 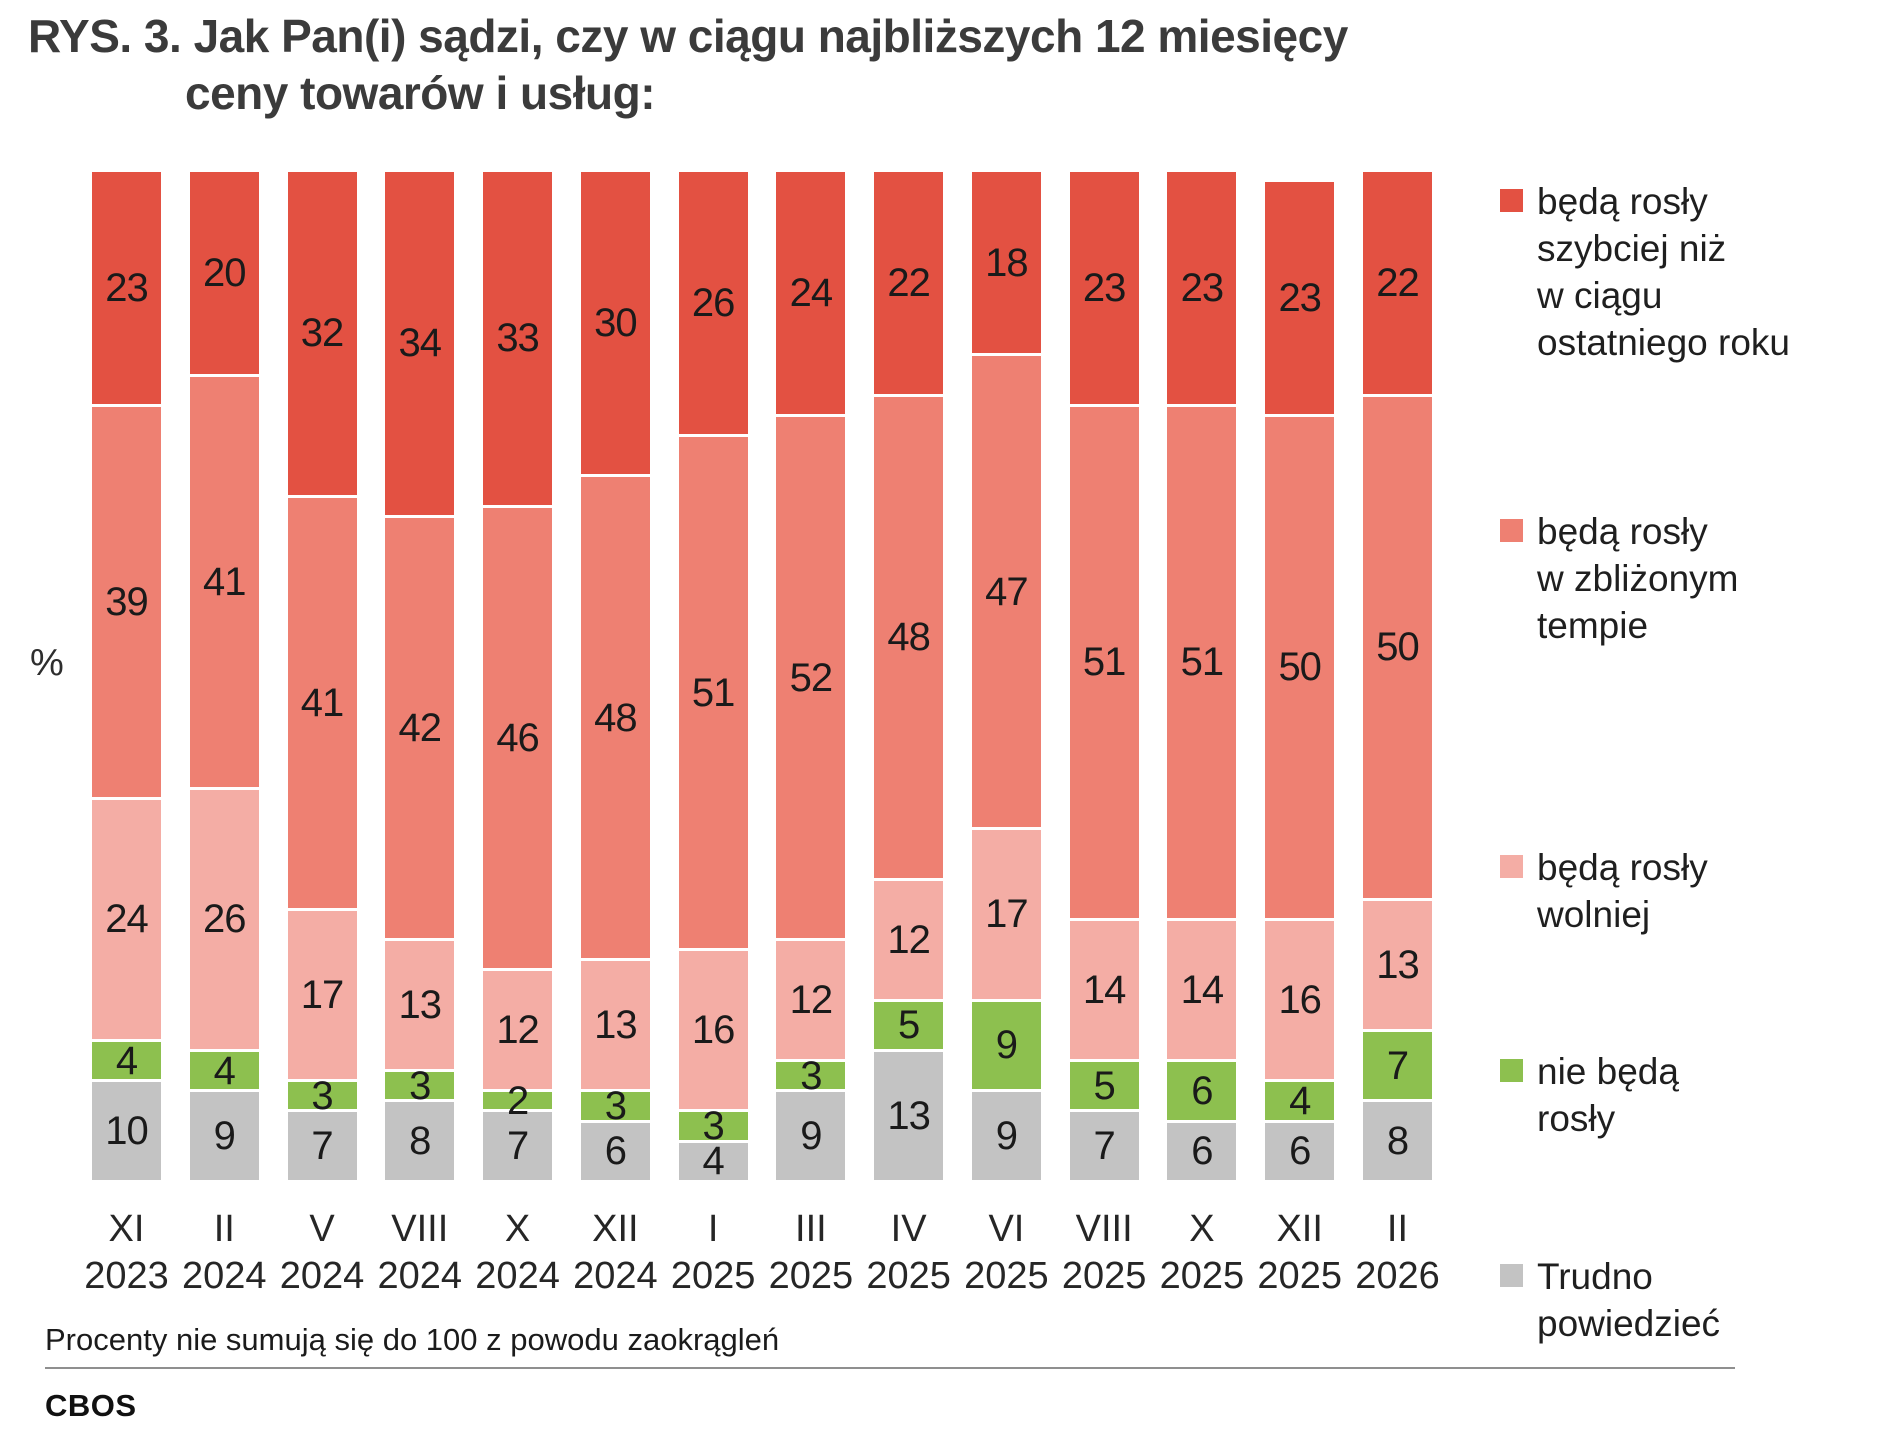 What do you see at coordinates (1593, 625) in the screenshot?
I see `legend-label-line: tempie` at bounding box center [1593, 625].